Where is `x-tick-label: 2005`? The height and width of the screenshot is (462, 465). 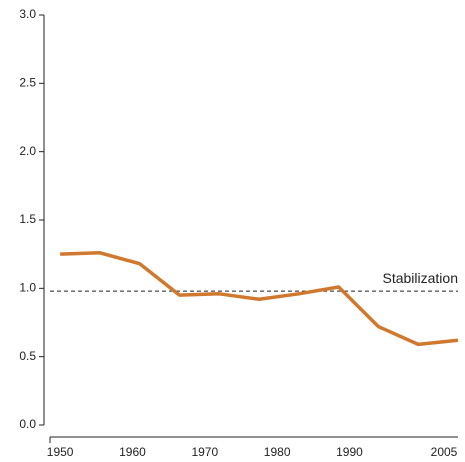
x-tick-label: 2005 is located at coordinates (444, 452).